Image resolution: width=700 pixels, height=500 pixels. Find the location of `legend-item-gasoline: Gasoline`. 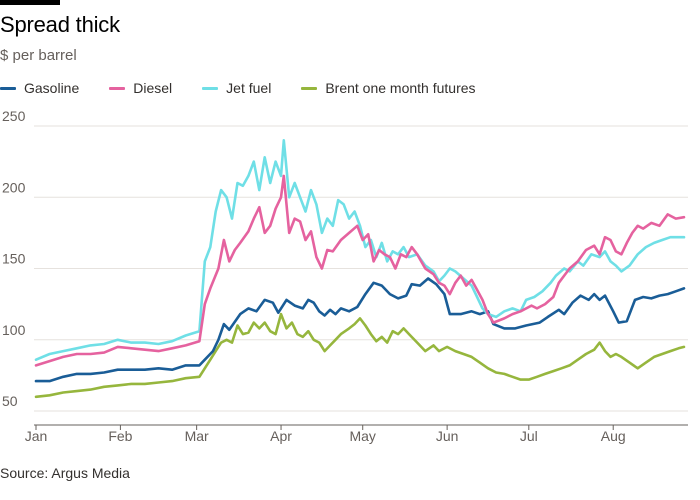

legend-item-gasoline: Gasoline is located at coordinates (39, 88).